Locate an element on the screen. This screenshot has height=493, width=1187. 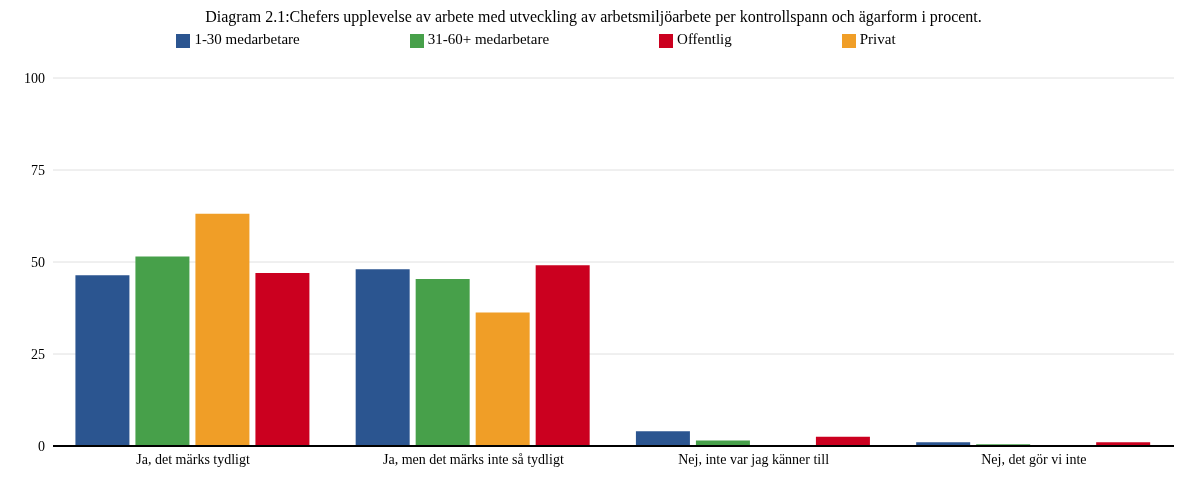
legend-label: Offentlig is located at coordinates (704, 39).